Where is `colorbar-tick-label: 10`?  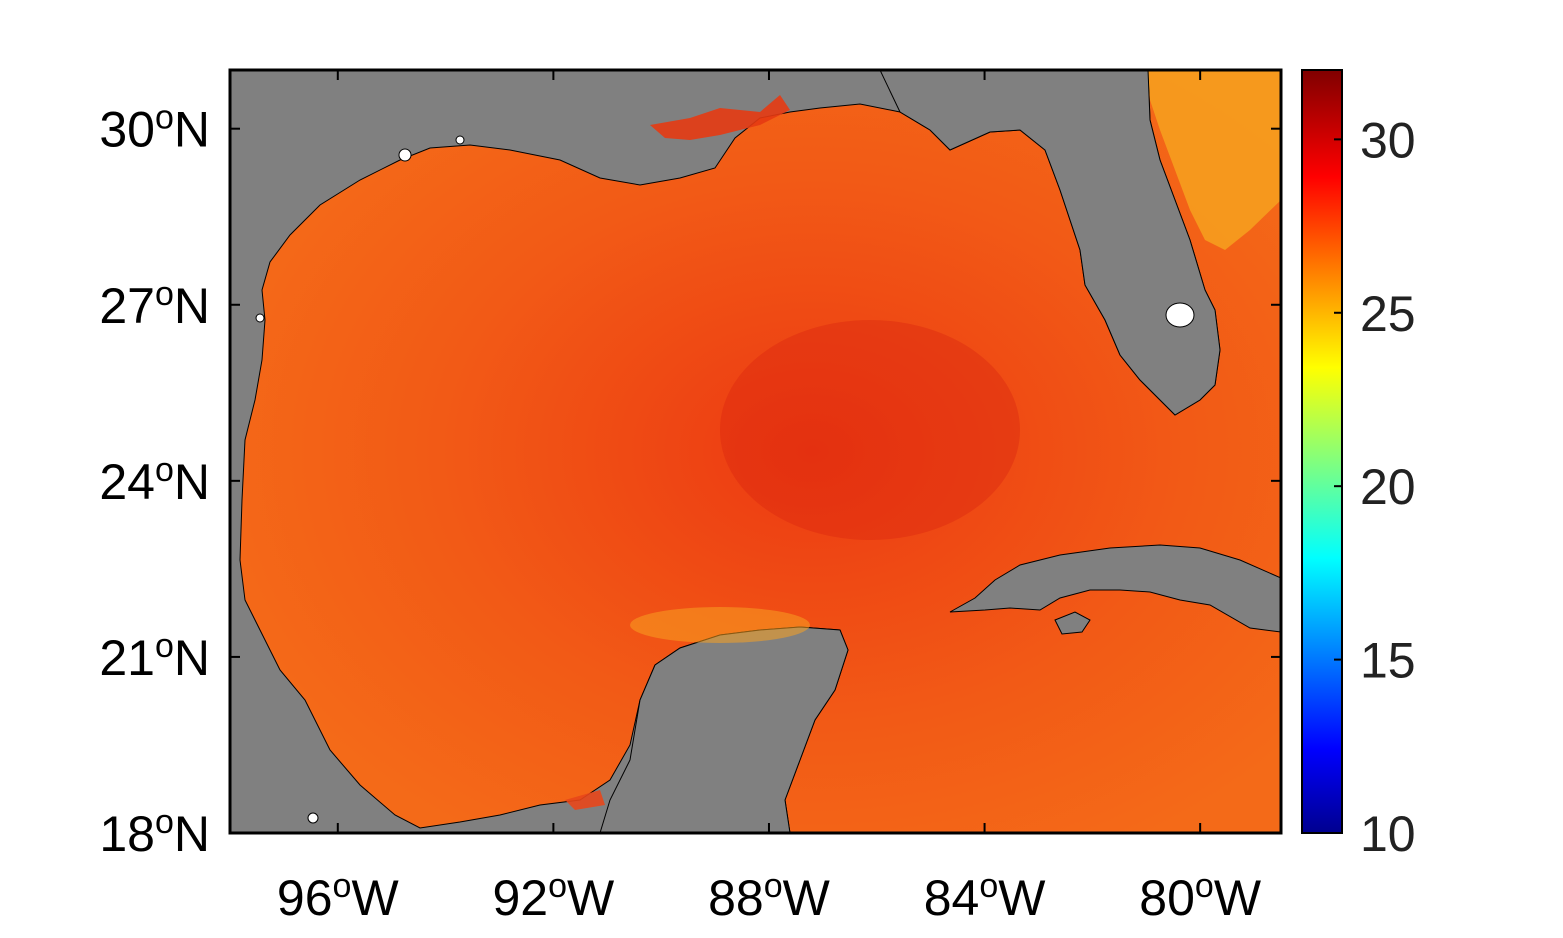 colorbar-tick-label: 10 is located at coordinates (1388, 834).